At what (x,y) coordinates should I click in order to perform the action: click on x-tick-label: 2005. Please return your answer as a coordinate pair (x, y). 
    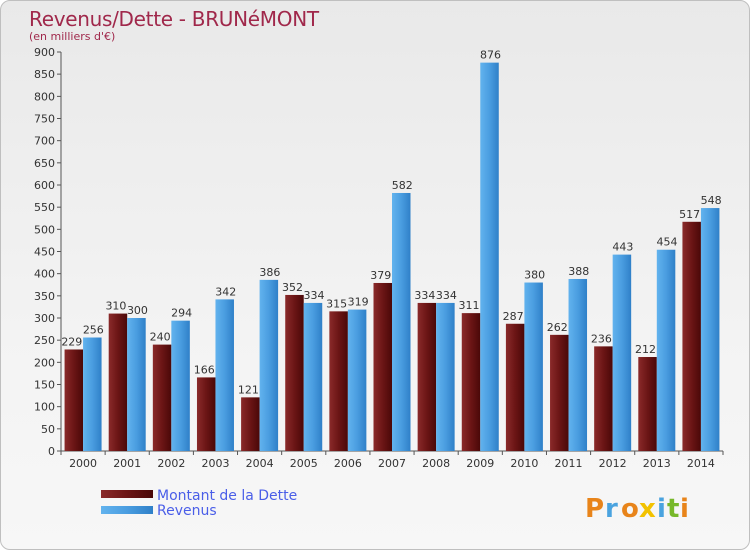
    Looking at the image, I should click on (304, 463).